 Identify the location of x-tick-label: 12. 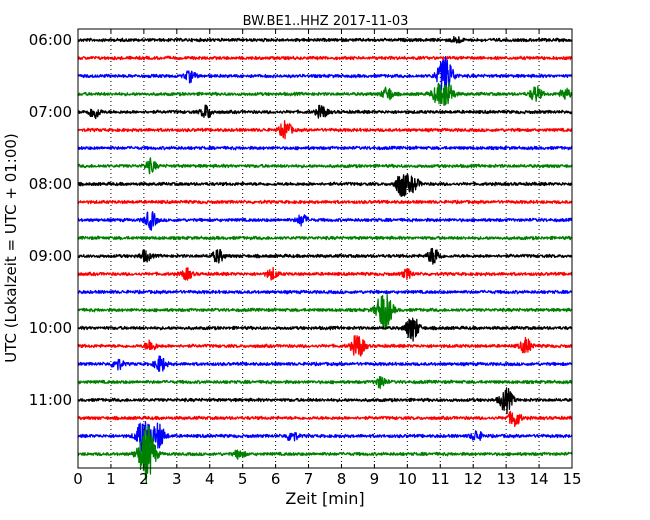
(473, 479).